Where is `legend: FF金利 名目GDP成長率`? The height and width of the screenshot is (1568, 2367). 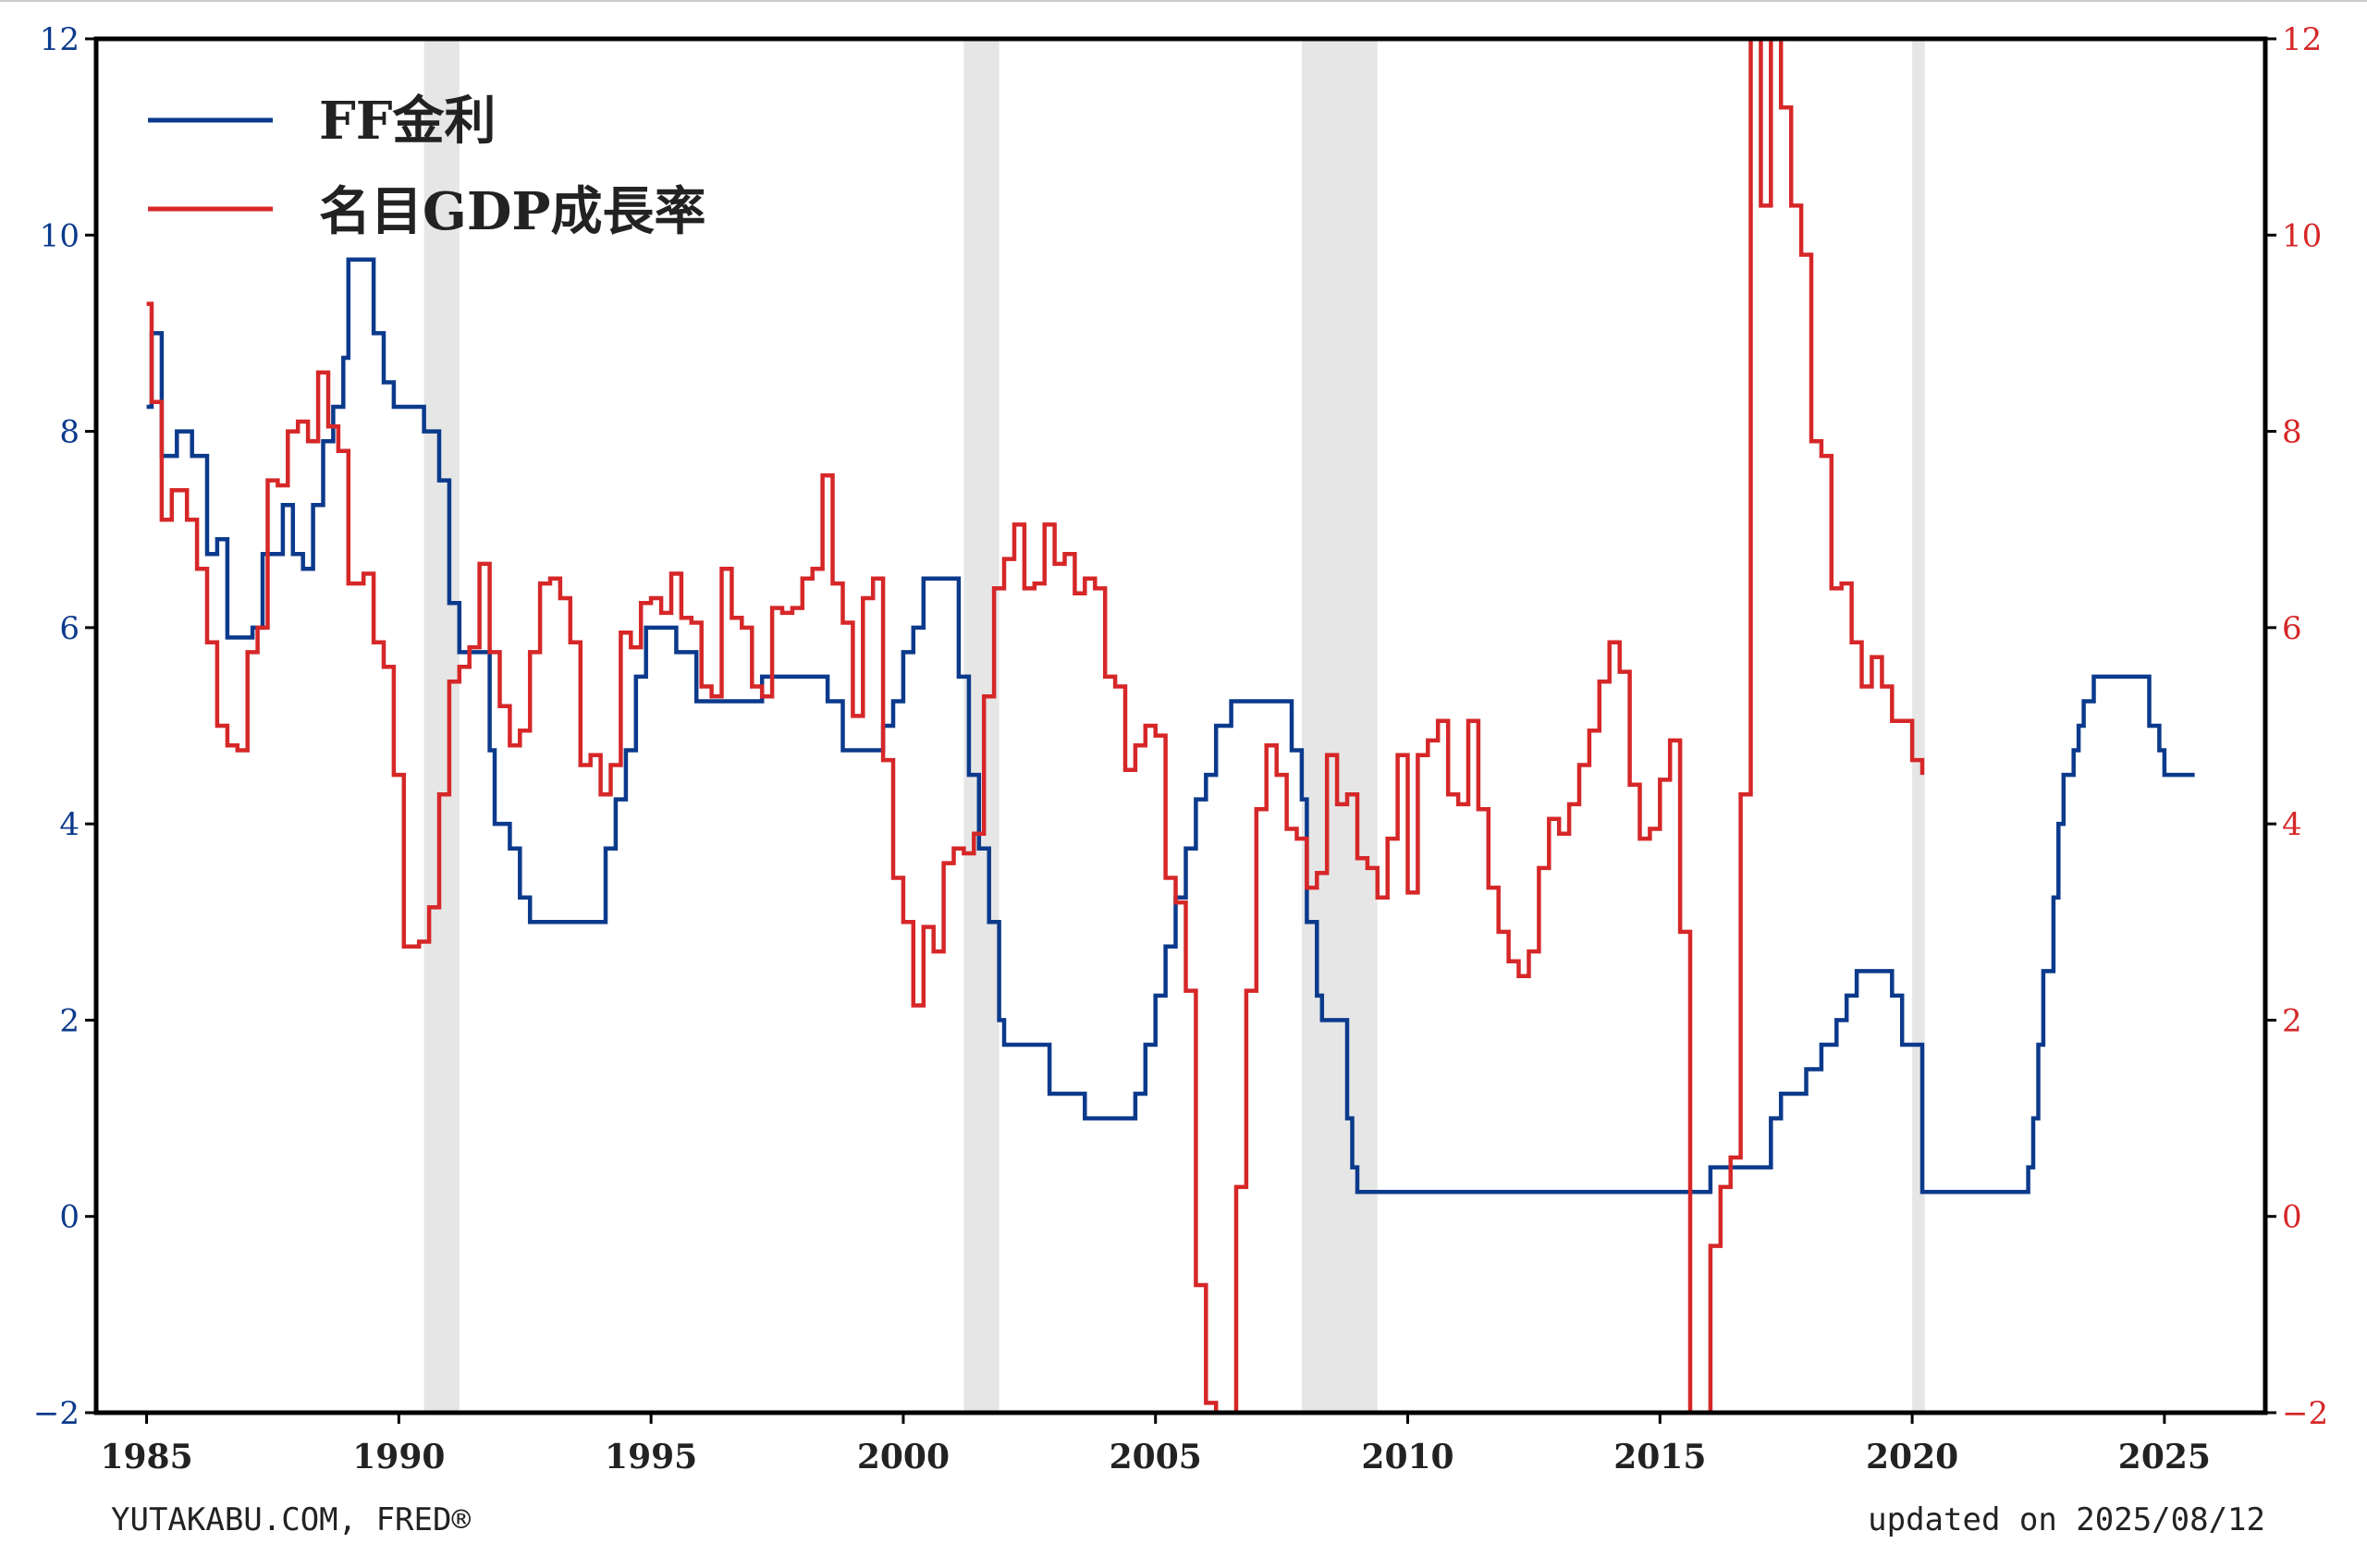 legend: FF金利 名目GDP成長率 is located at coordinates (427, 166).